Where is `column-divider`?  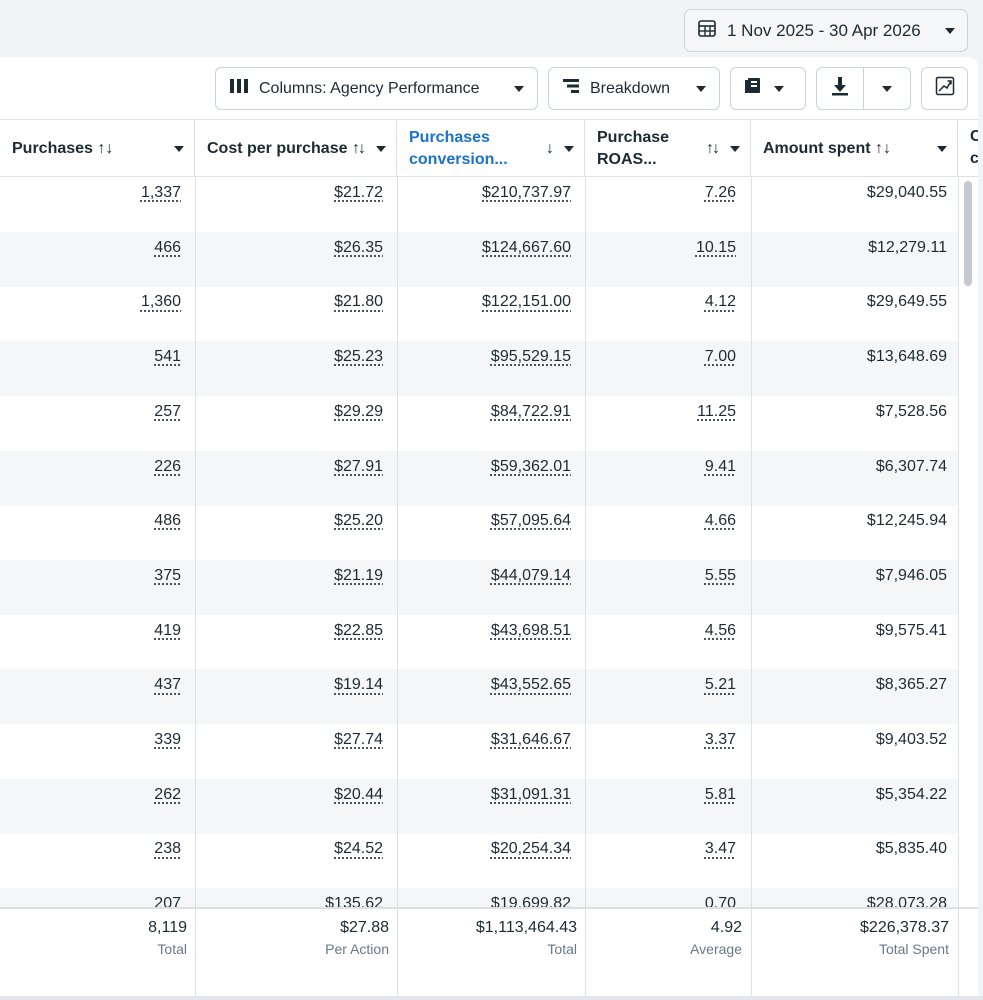 column-divider is located at coordinates (585, 542).